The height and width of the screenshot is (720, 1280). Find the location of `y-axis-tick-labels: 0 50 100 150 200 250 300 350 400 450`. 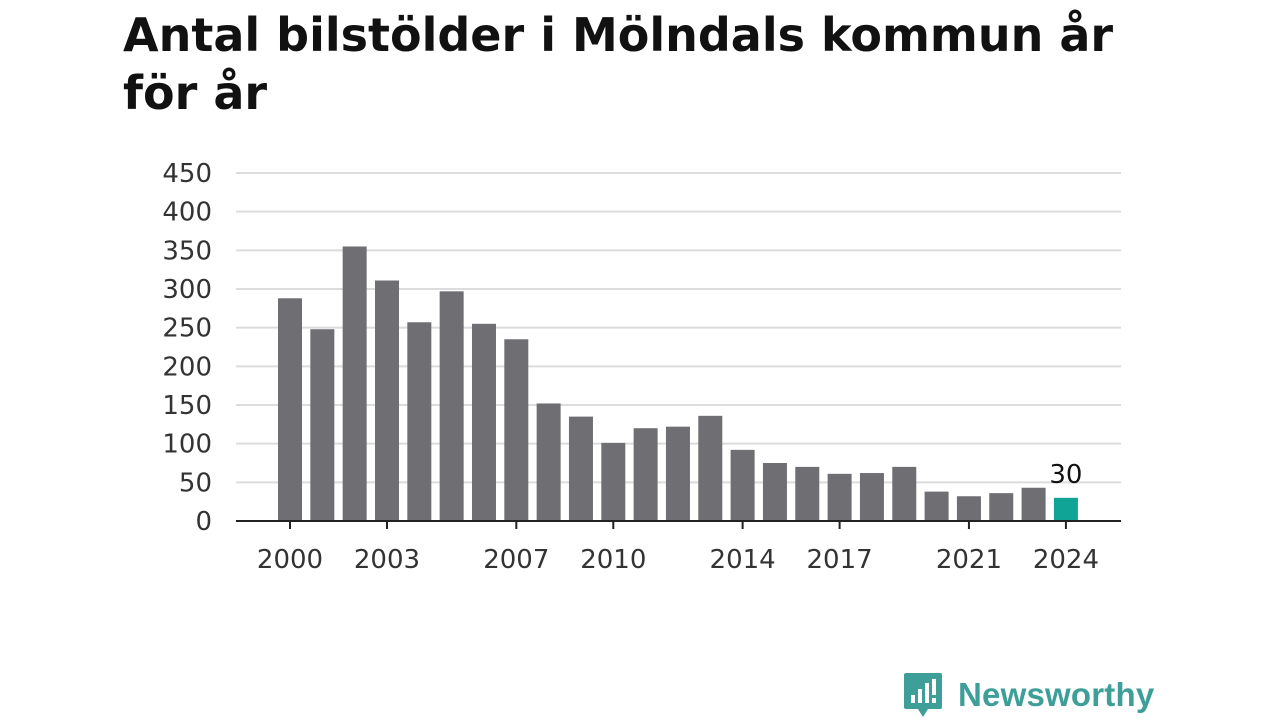

y-axis-tick-labels: 0 50 100 150 200 250 300 350 400 450 is located at coordinates (187, 348).